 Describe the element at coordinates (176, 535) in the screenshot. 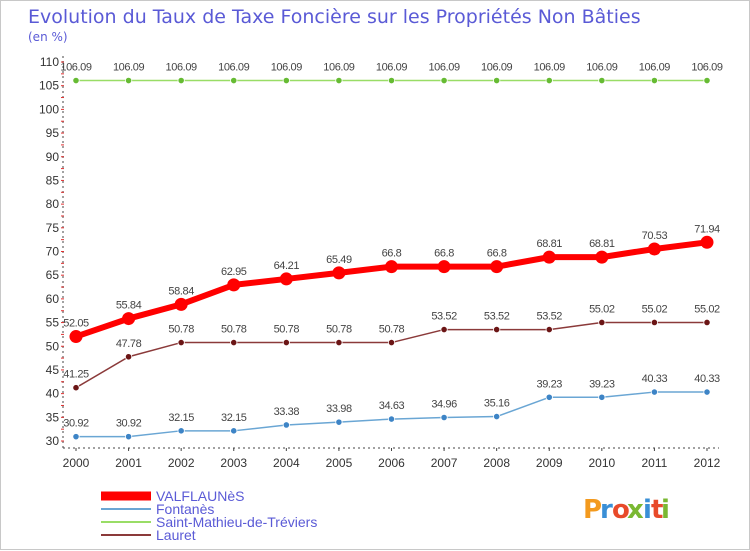

I see `legend-label: Lauret` at that location.